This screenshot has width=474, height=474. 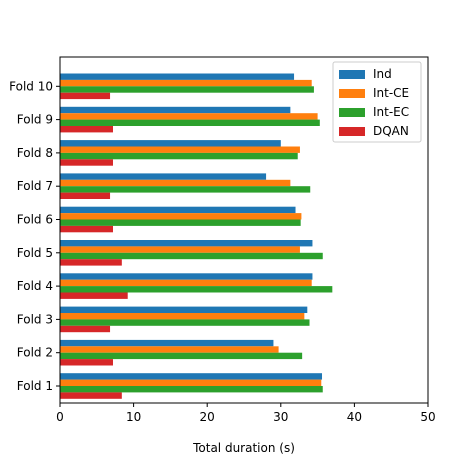 What do you see at coordinates (35, 120) in the screenshot?
I see `y-tick-label: Fold 9` at bounding box center [35, 120].